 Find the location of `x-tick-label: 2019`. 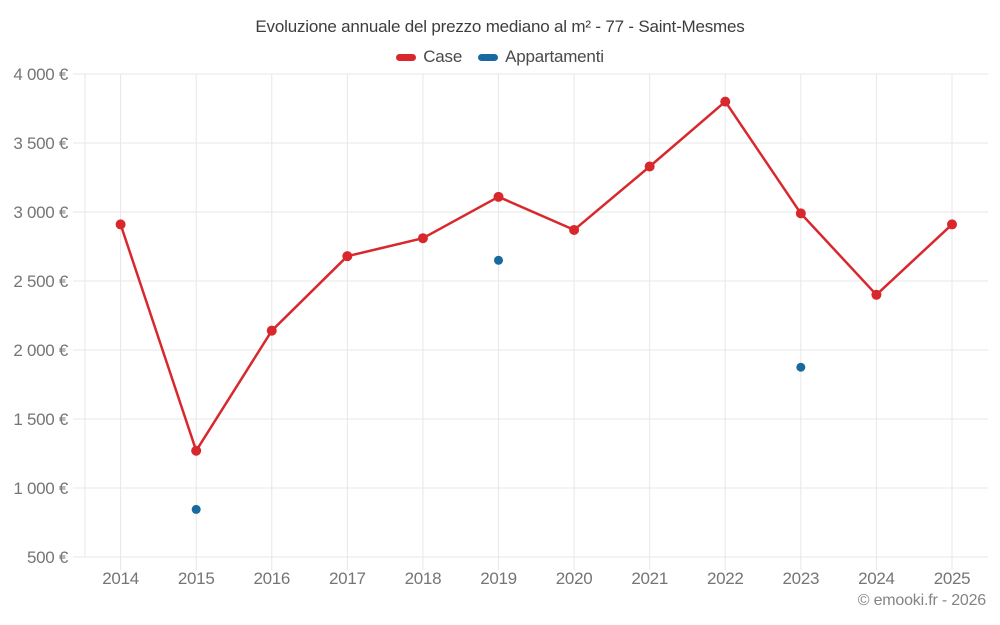

x-tick-label: 2019 is located at coordinates (498, 578).